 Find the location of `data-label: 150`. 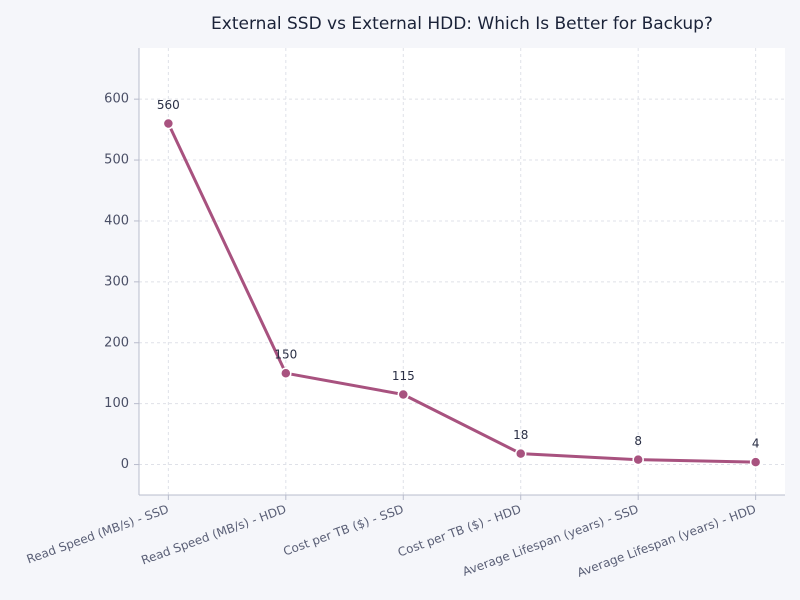

data-label: 150 is located at coordinates (285, 355).